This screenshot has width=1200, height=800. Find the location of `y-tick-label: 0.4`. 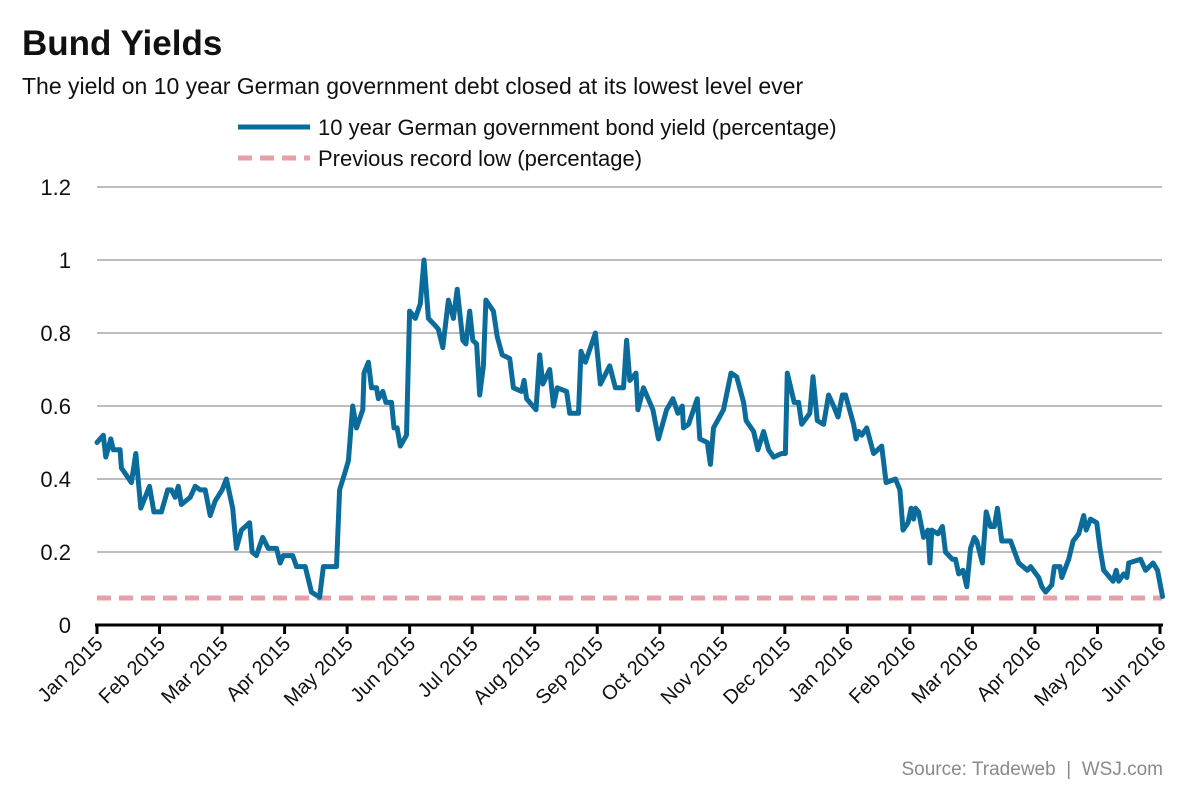

y-tick-label: 0.4 is located at coordinates (55, 479).